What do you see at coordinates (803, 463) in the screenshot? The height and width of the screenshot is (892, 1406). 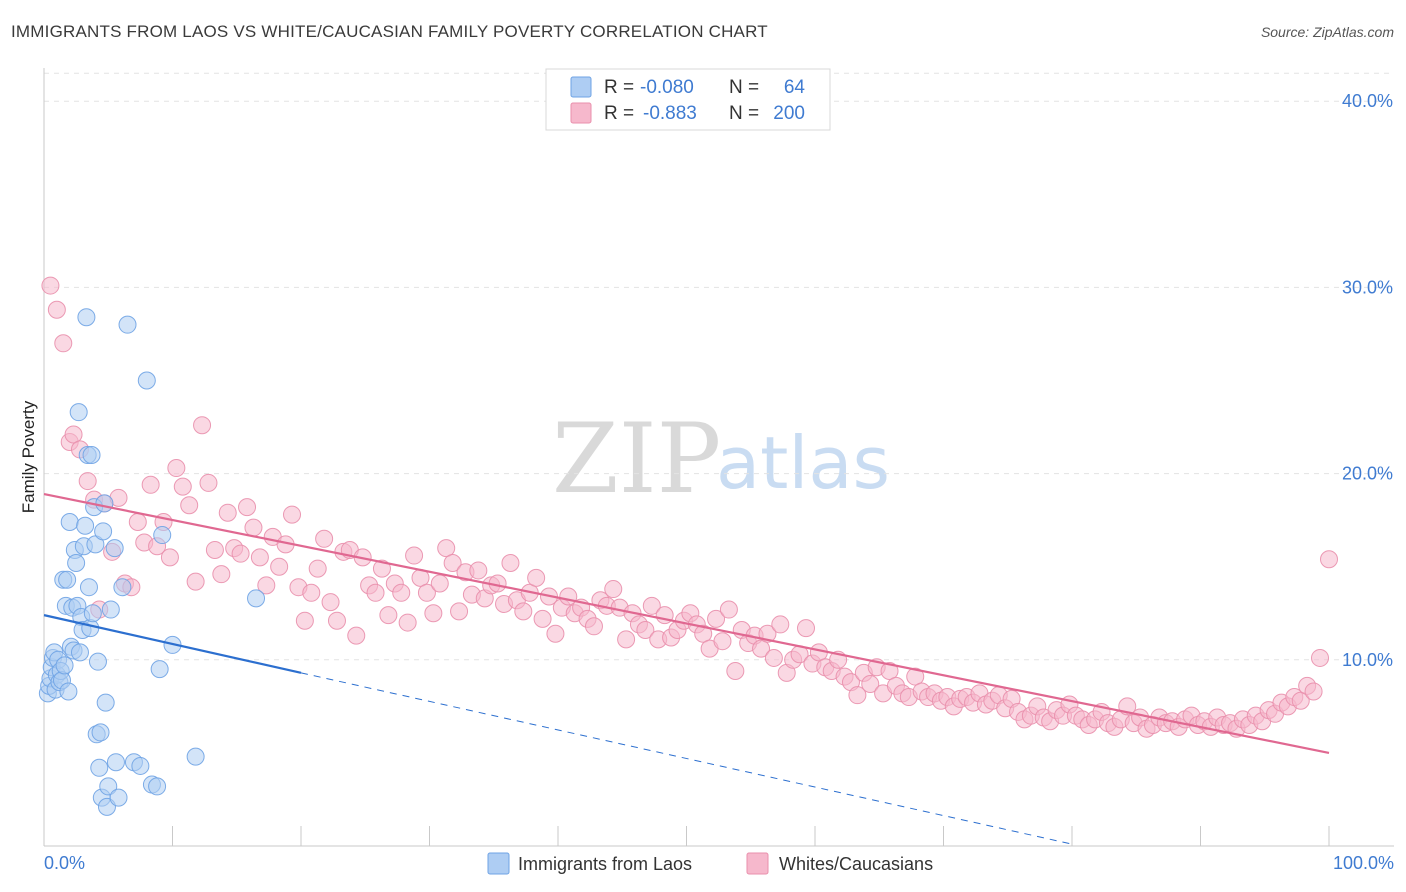 I see `watermark-atlas: atlas` at bounding box center [803, 463].